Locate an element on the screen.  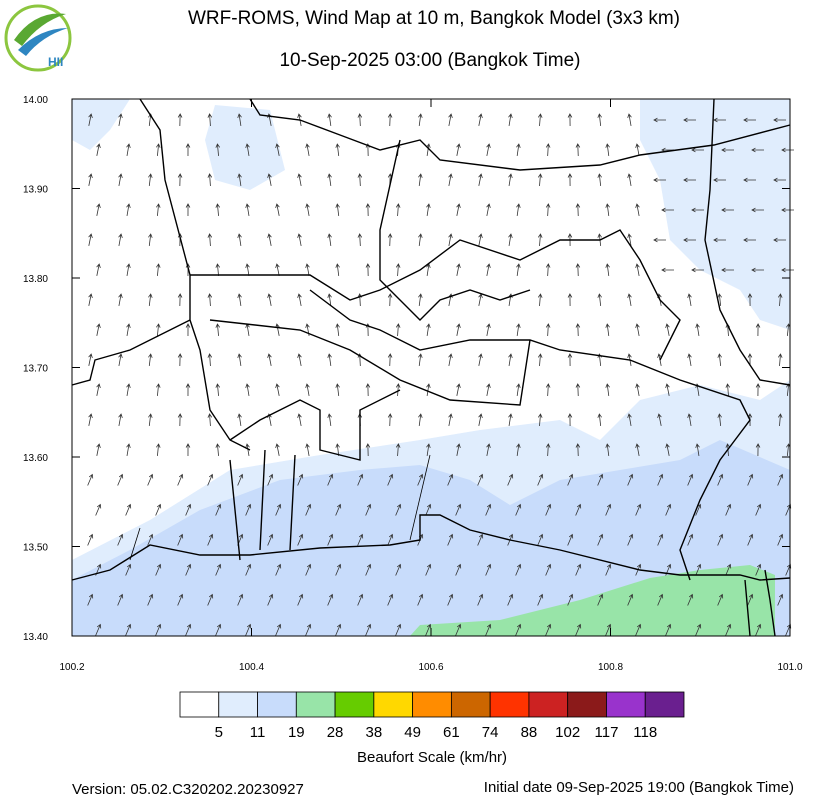
colorbar-label: 102 is located at coordinates (567, 732).